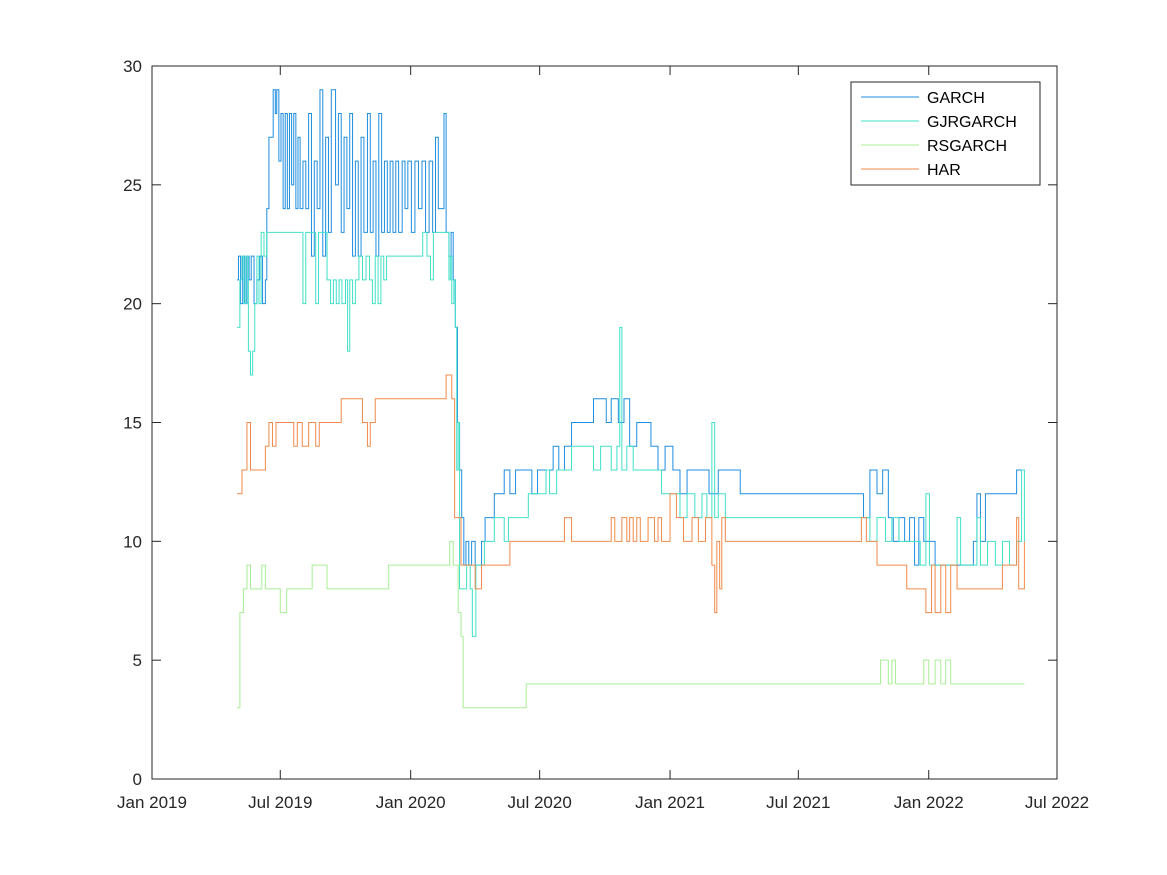 Image resolution: width=1167 pixels, height=875 pixels. Describe the element at coordinates (929, 802) in the screenshot. I see `x-tick-label: Jan 2022` at that location.